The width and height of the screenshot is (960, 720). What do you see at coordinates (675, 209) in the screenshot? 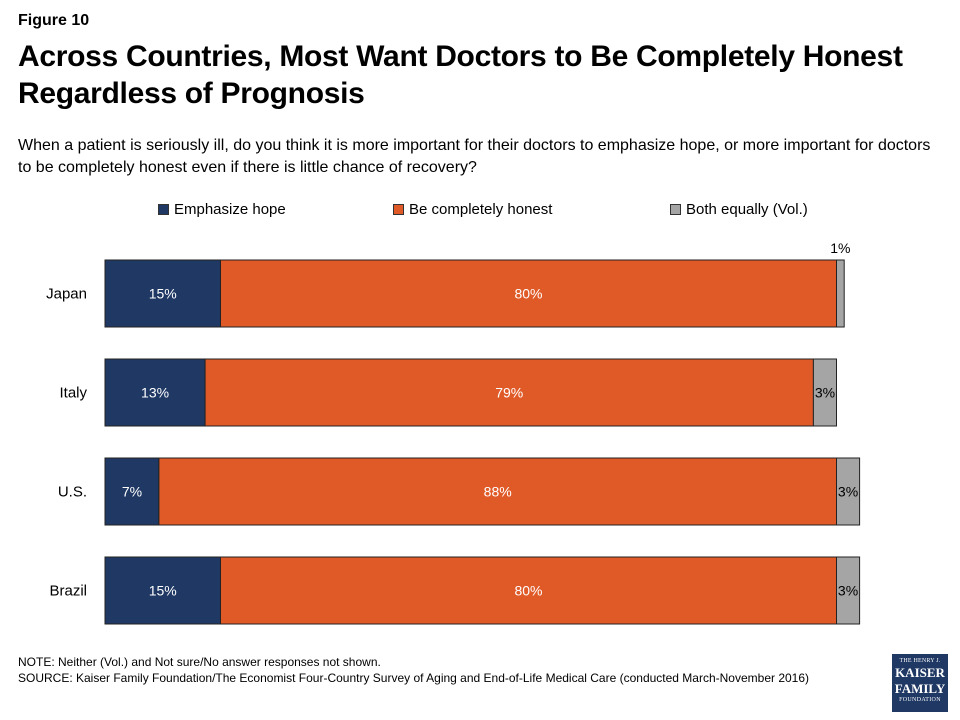
I see `legend-swatch-both-equally` at bounding box center [675, 209].